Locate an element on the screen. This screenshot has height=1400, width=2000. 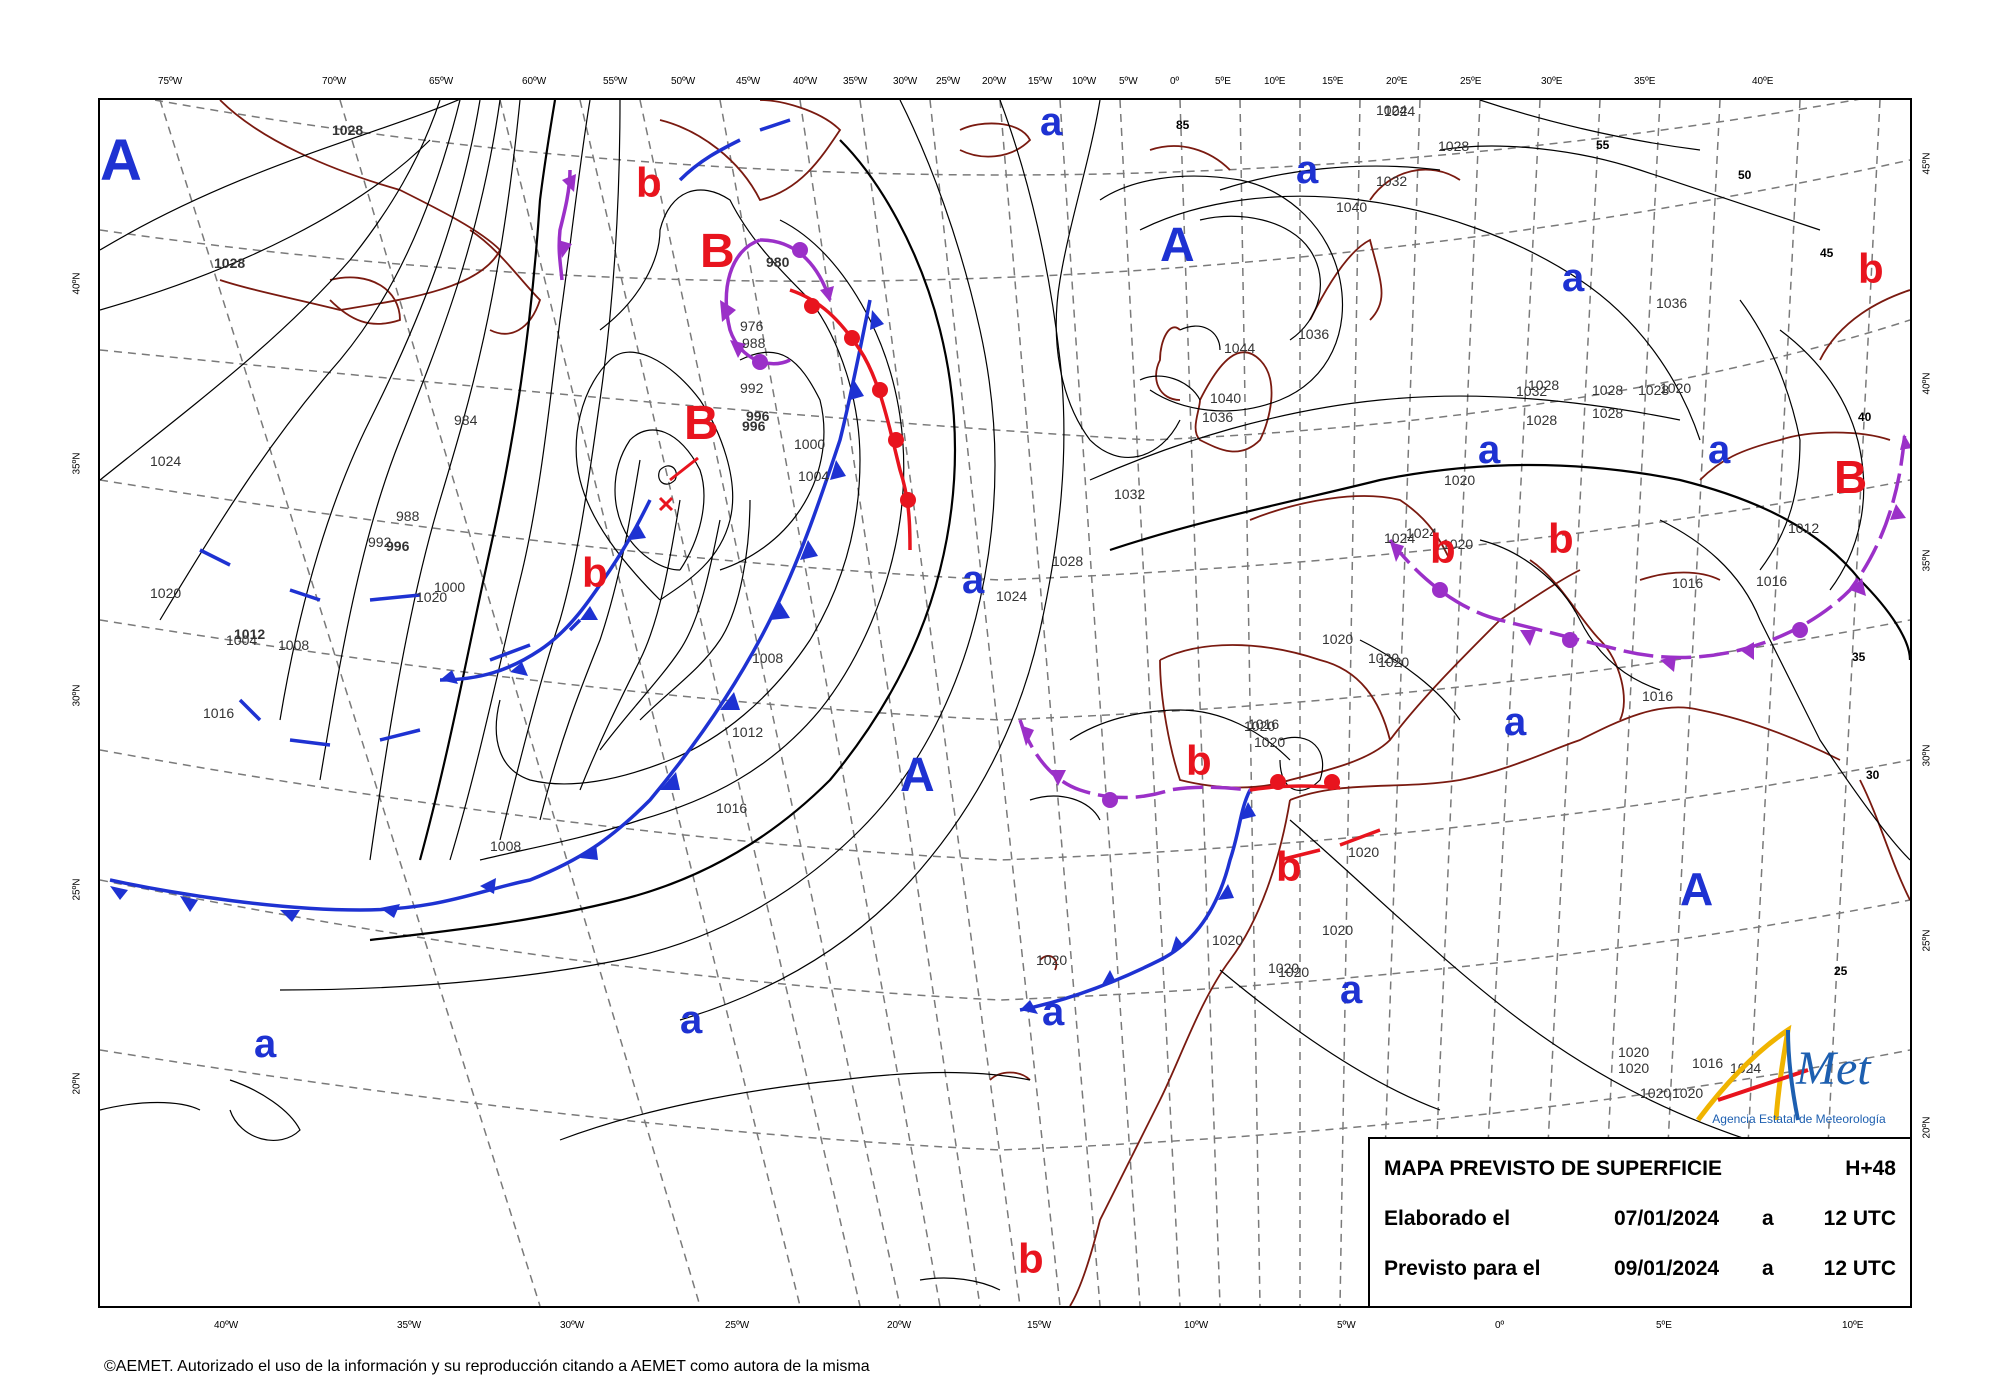
issued-sep: a is located at coordinates (1768, 1218).